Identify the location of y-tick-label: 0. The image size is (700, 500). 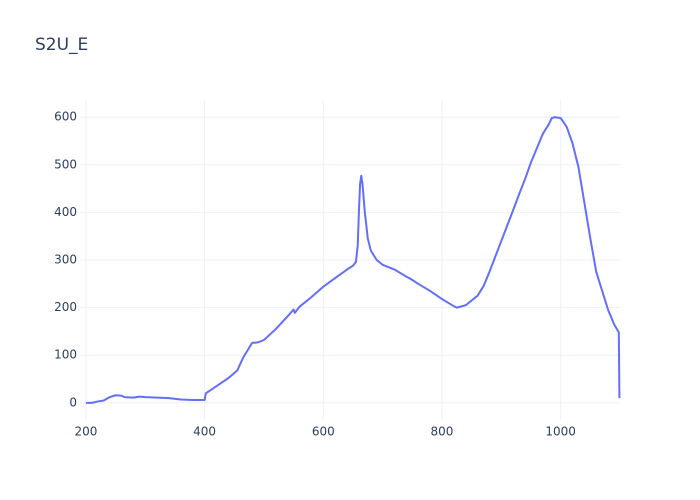
(73, 402).